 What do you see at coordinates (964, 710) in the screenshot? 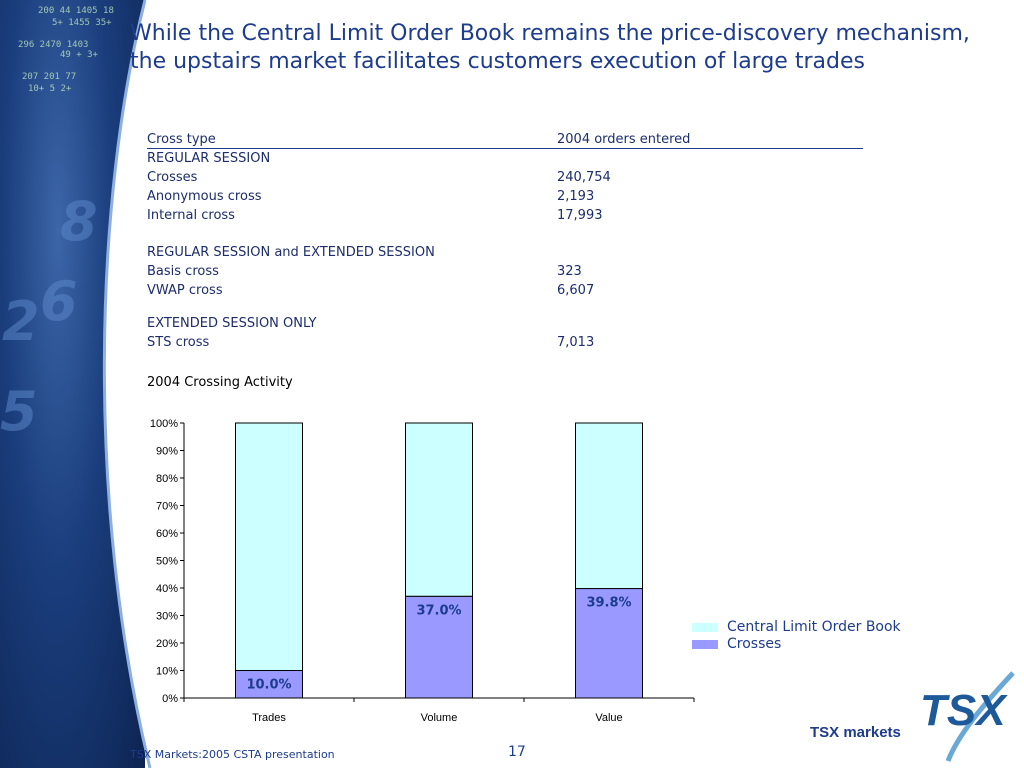
I see `logo-mark: TSX` at bounding box center [964, 710].